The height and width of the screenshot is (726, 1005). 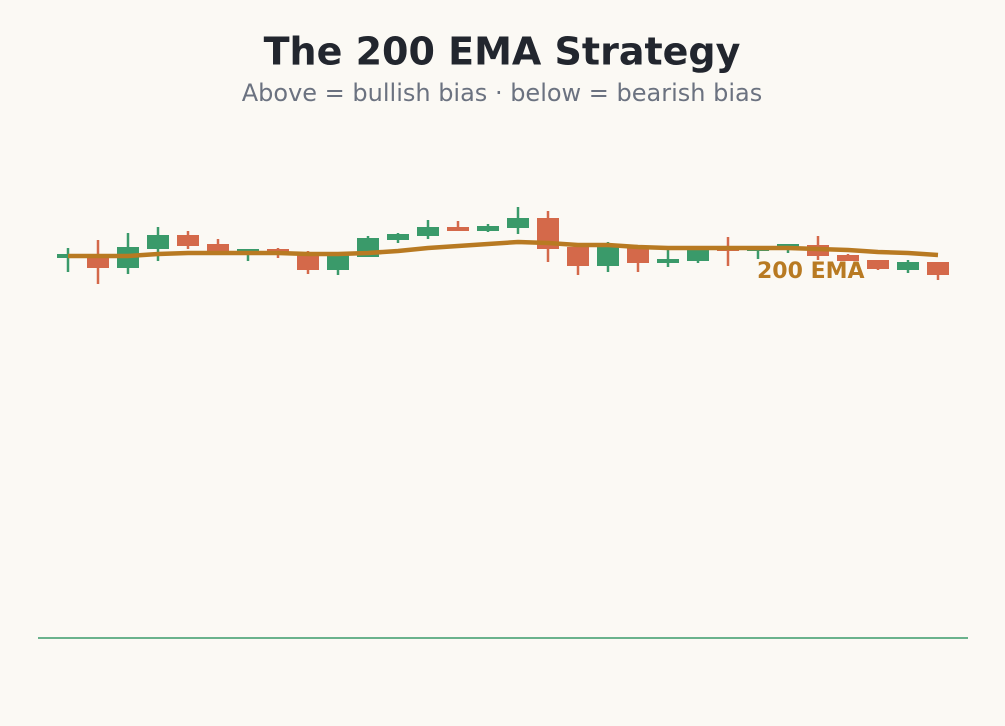 What do you see at coordinates (811, 271) in the screenshot?
I see `ema-label: 200 EMA` at bounding box center [811, 271].